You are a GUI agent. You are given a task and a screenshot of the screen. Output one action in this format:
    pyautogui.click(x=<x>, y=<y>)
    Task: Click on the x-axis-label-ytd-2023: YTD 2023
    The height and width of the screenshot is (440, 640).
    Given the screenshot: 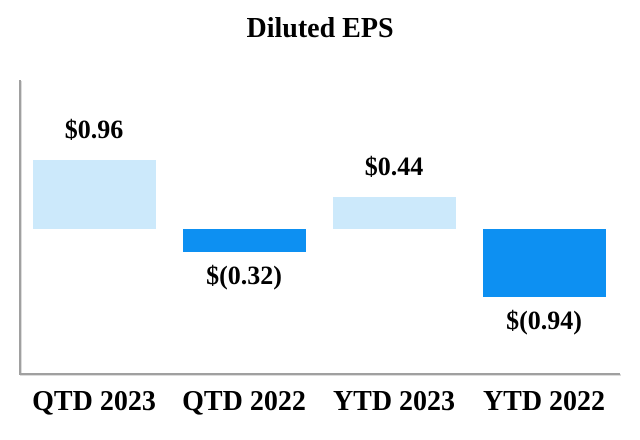 What is the action you would take?
    pyautogui.click(x=394, y=401)
    